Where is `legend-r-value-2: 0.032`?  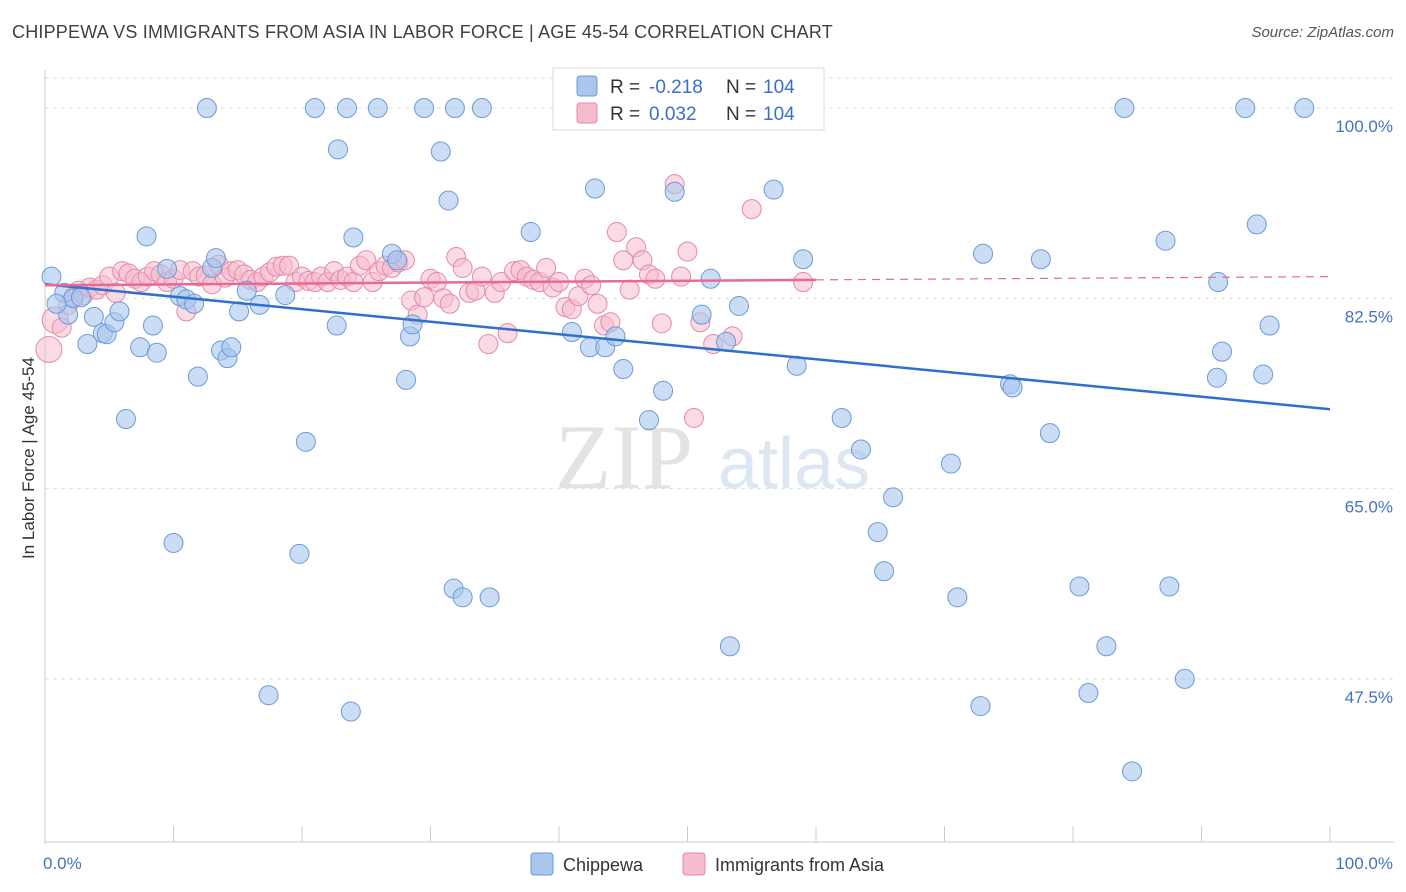
legend-r-value-2: 0.032 is located at coordinates (673, 114).